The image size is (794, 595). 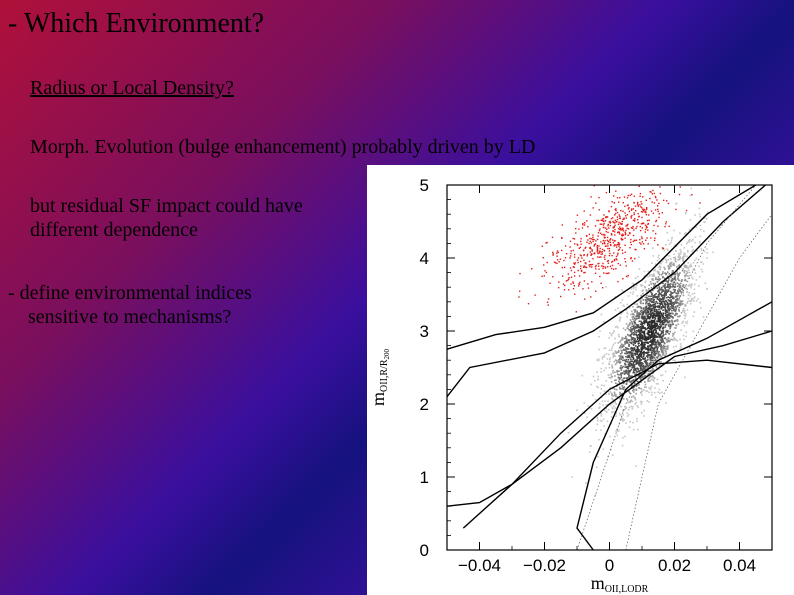 I want to click on bullet-radius-or-density: Radius or Local Density?, so click(x=132, y=88).